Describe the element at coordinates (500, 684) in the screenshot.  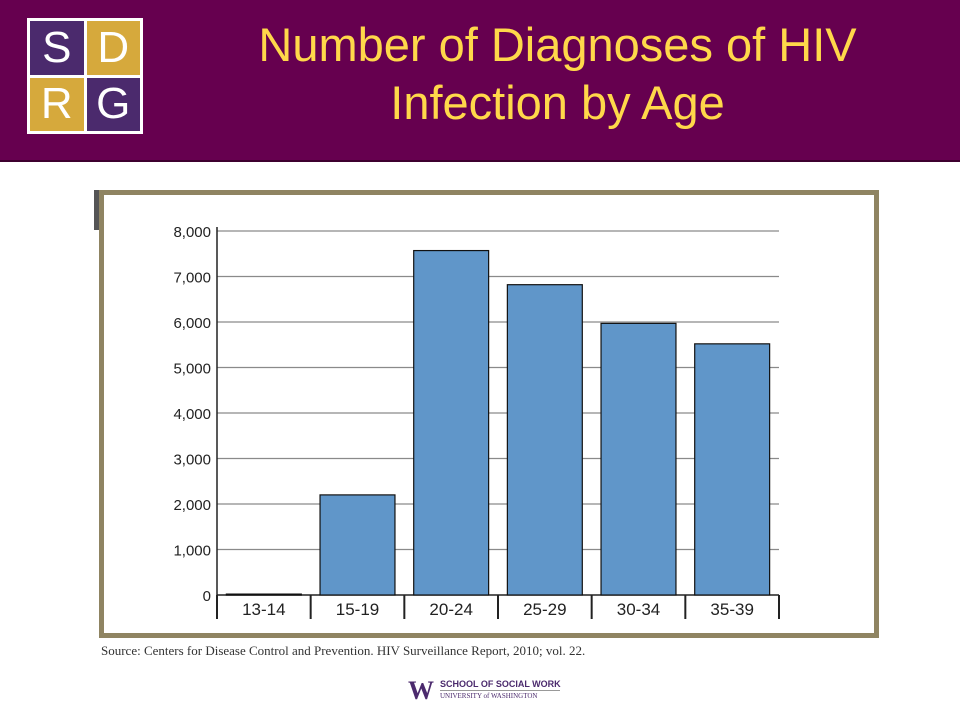
I see `footer-school-name: SCHOOL OF SOCIAL WORK` at that location.